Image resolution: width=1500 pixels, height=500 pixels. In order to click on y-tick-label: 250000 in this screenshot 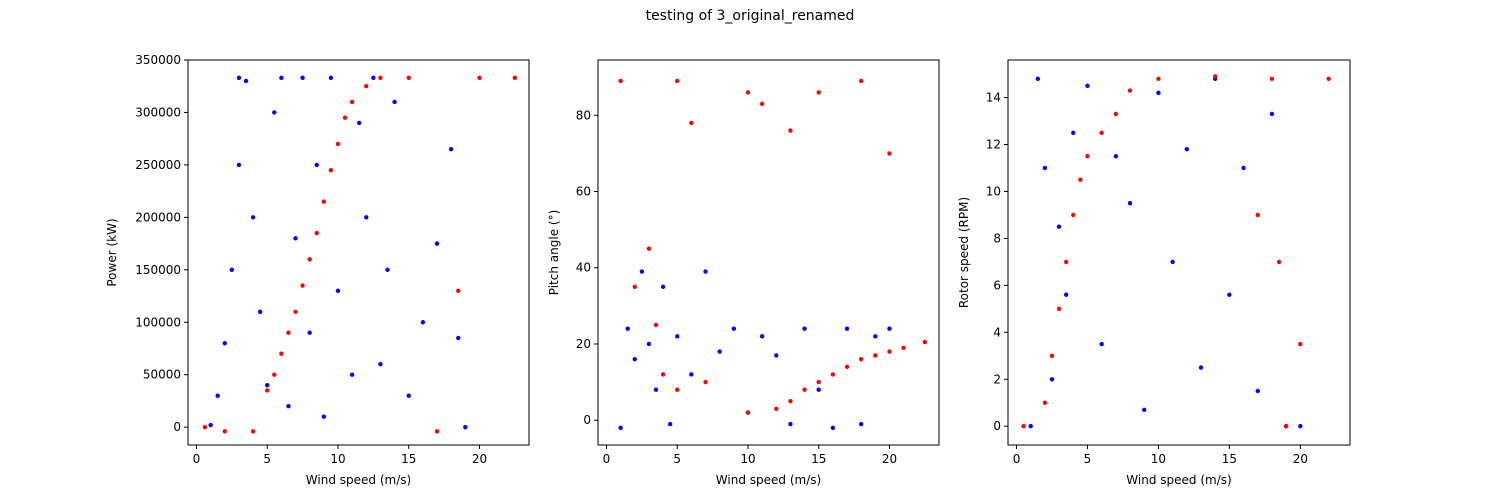, I will do `click(158, 165)`.